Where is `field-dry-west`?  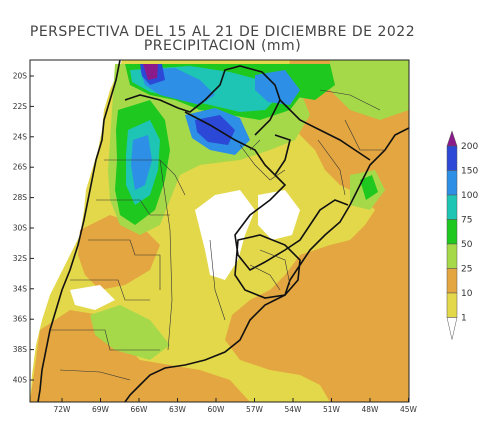
field-dry-west is located at coordinates (76, 231).